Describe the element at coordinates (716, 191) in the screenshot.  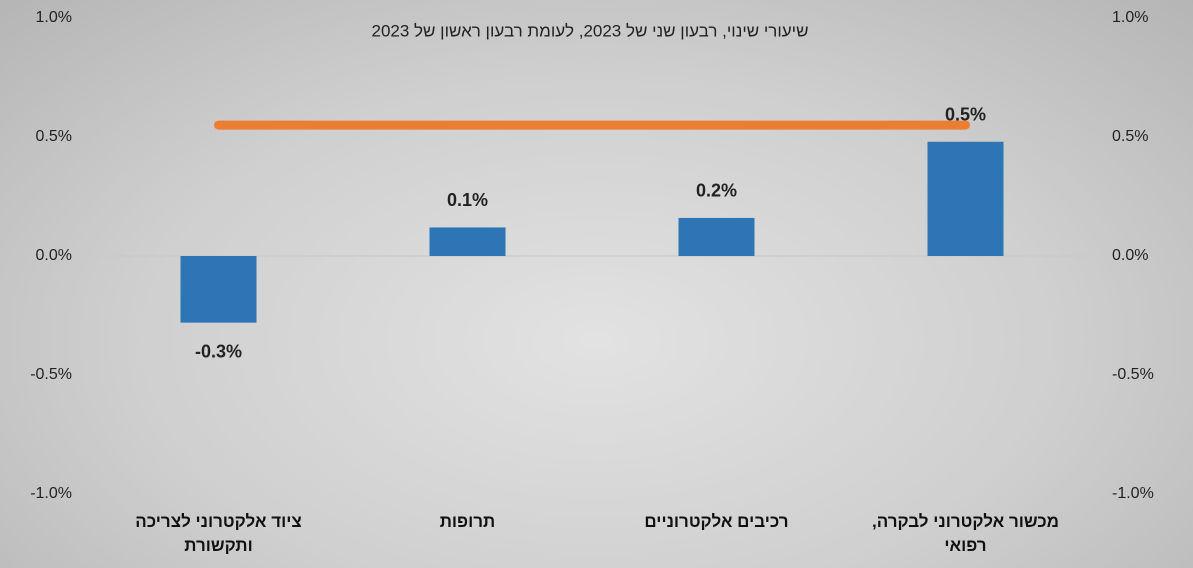
I see `data-label: 0.2%` at that location.